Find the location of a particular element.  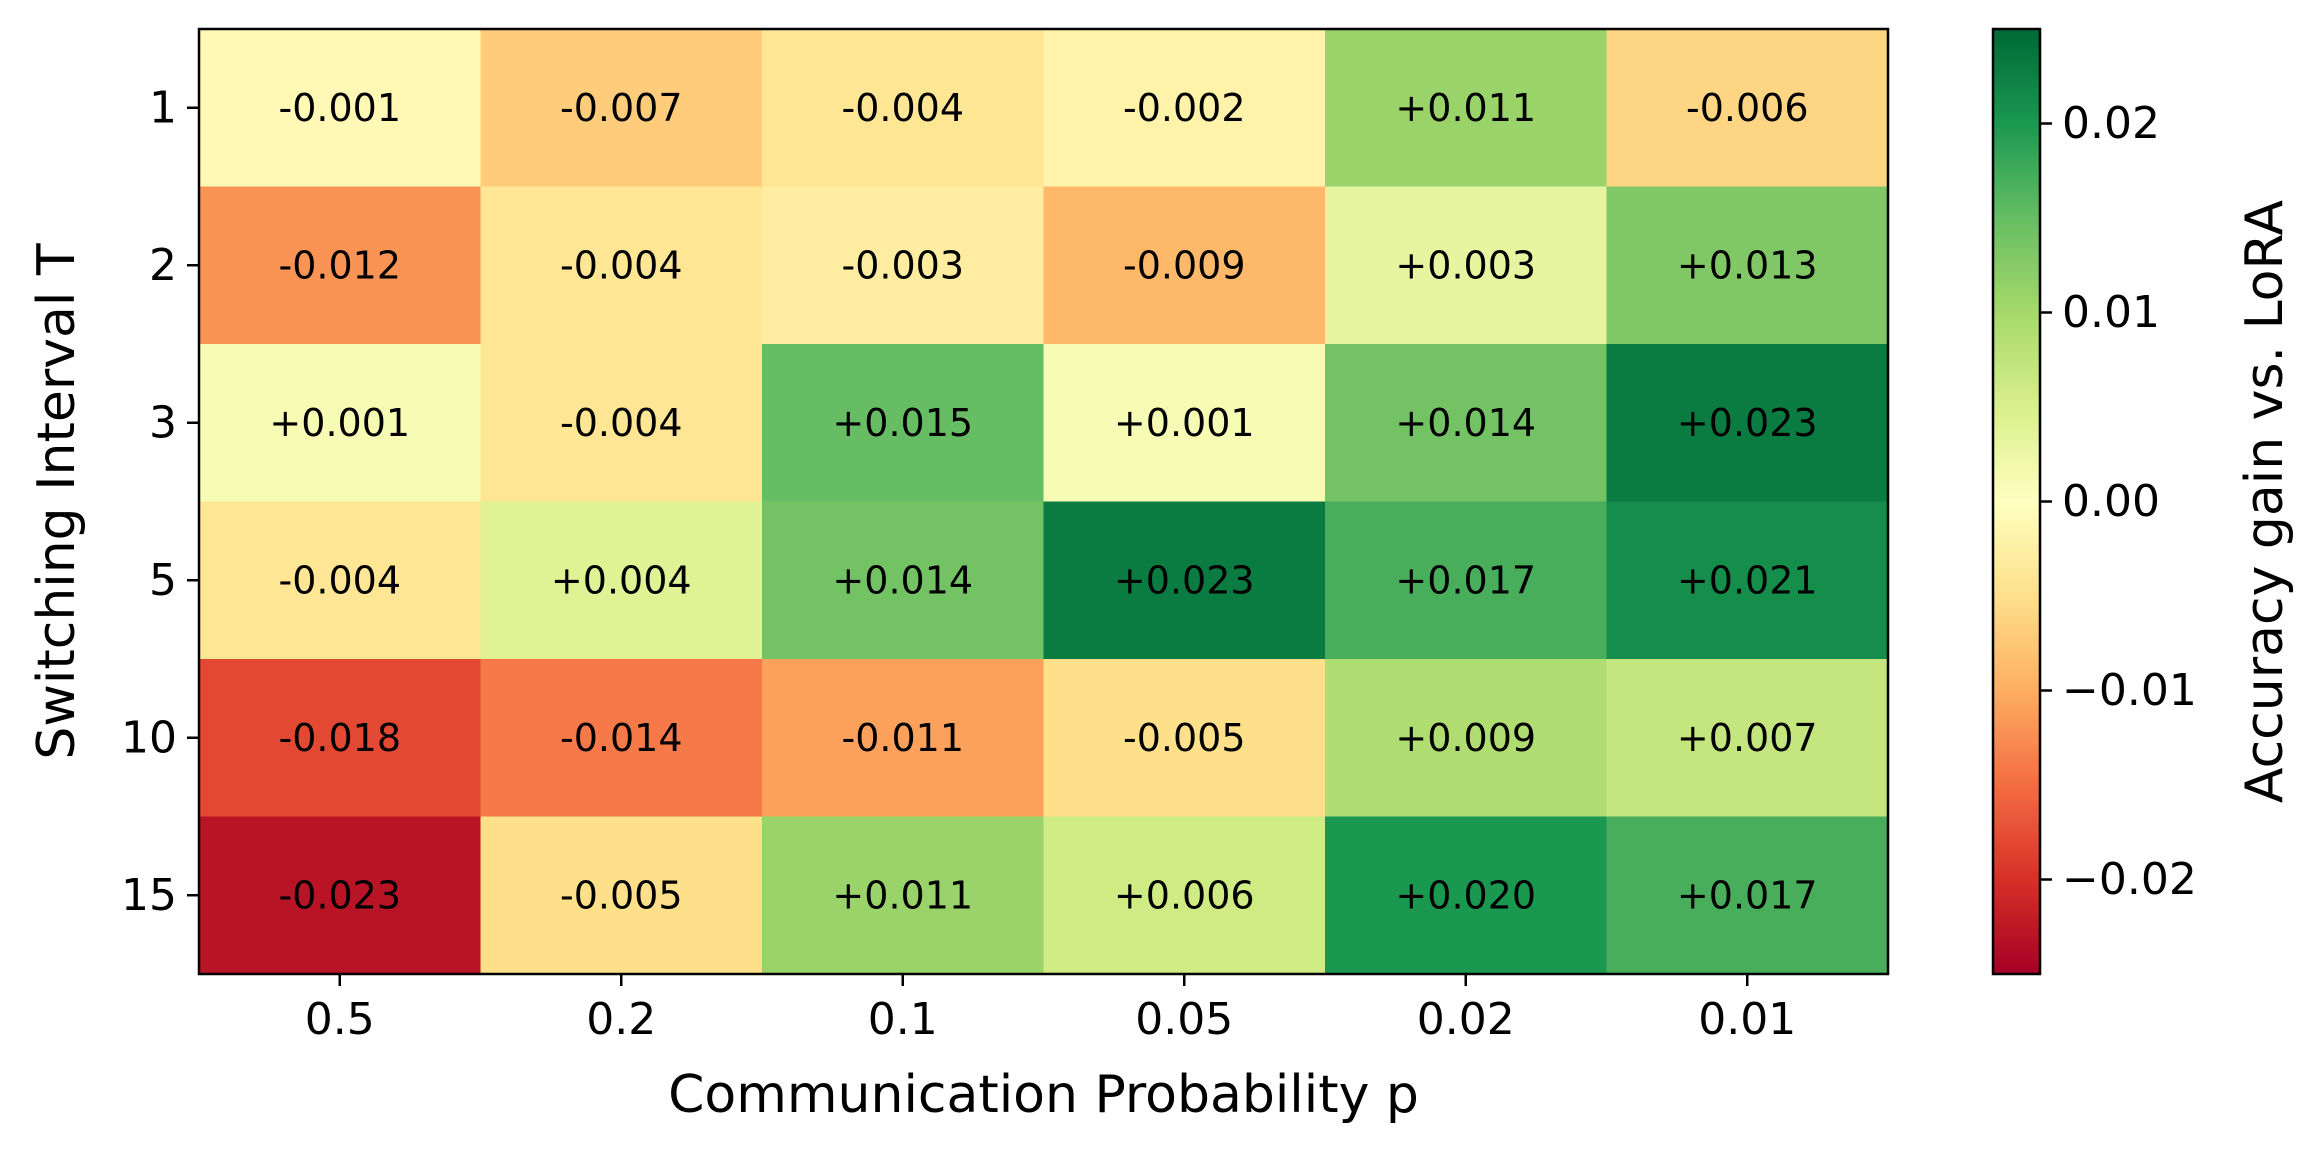

x-axis-label: Communication Probability p is located at coordinates (1043, 1095).